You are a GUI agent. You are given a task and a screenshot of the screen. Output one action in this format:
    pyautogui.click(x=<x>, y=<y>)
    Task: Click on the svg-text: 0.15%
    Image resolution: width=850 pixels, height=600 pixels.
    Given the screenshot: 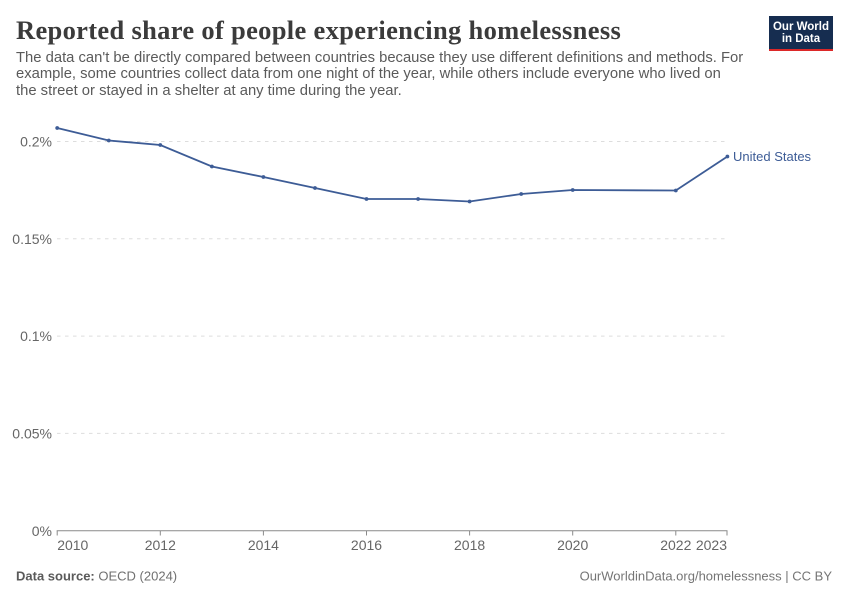 What is the action you would take?
    pyautogui.click(x=32, y=239)
    